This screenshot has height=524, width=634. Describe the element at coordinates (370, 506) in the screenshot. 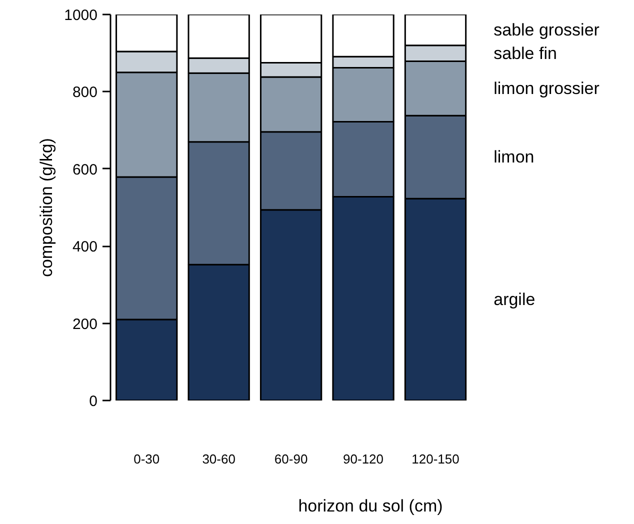

I see `x-axis-title: horizon du sol (cm)` at that location.